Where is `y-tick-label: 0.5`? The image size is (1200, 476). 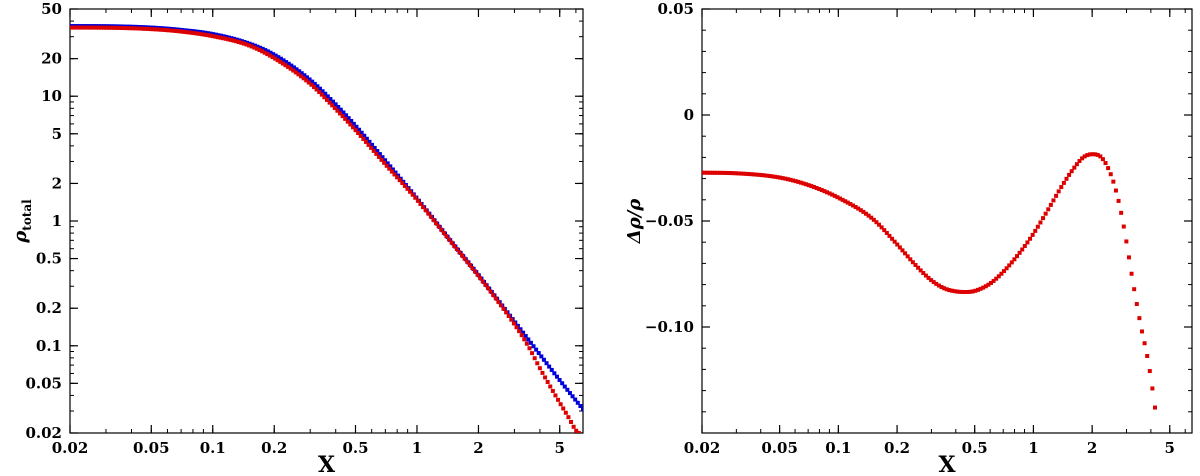
y-tick-label: 0.5 is located at coordinates (49, 259).